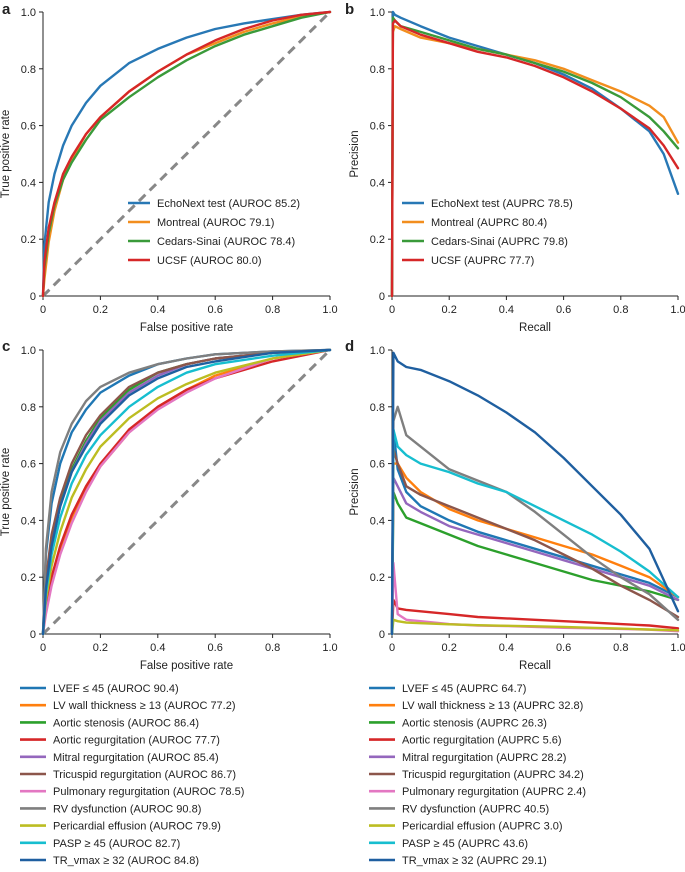  Describe the element at coordinates (506, 648) in the screenshot. I see `panel-d-x-tick-label: 0.4` at that location.